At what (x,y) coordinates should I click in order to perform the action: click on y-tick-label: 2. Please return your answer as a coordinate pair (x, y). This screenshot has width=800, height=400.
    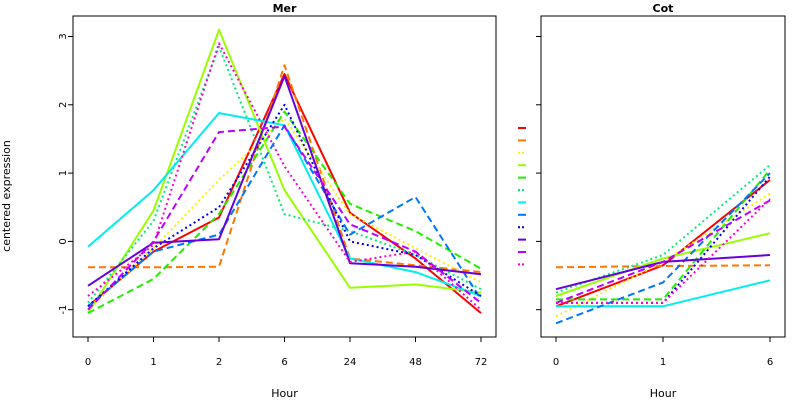
    Looking at the image, I should click on (63, 105).